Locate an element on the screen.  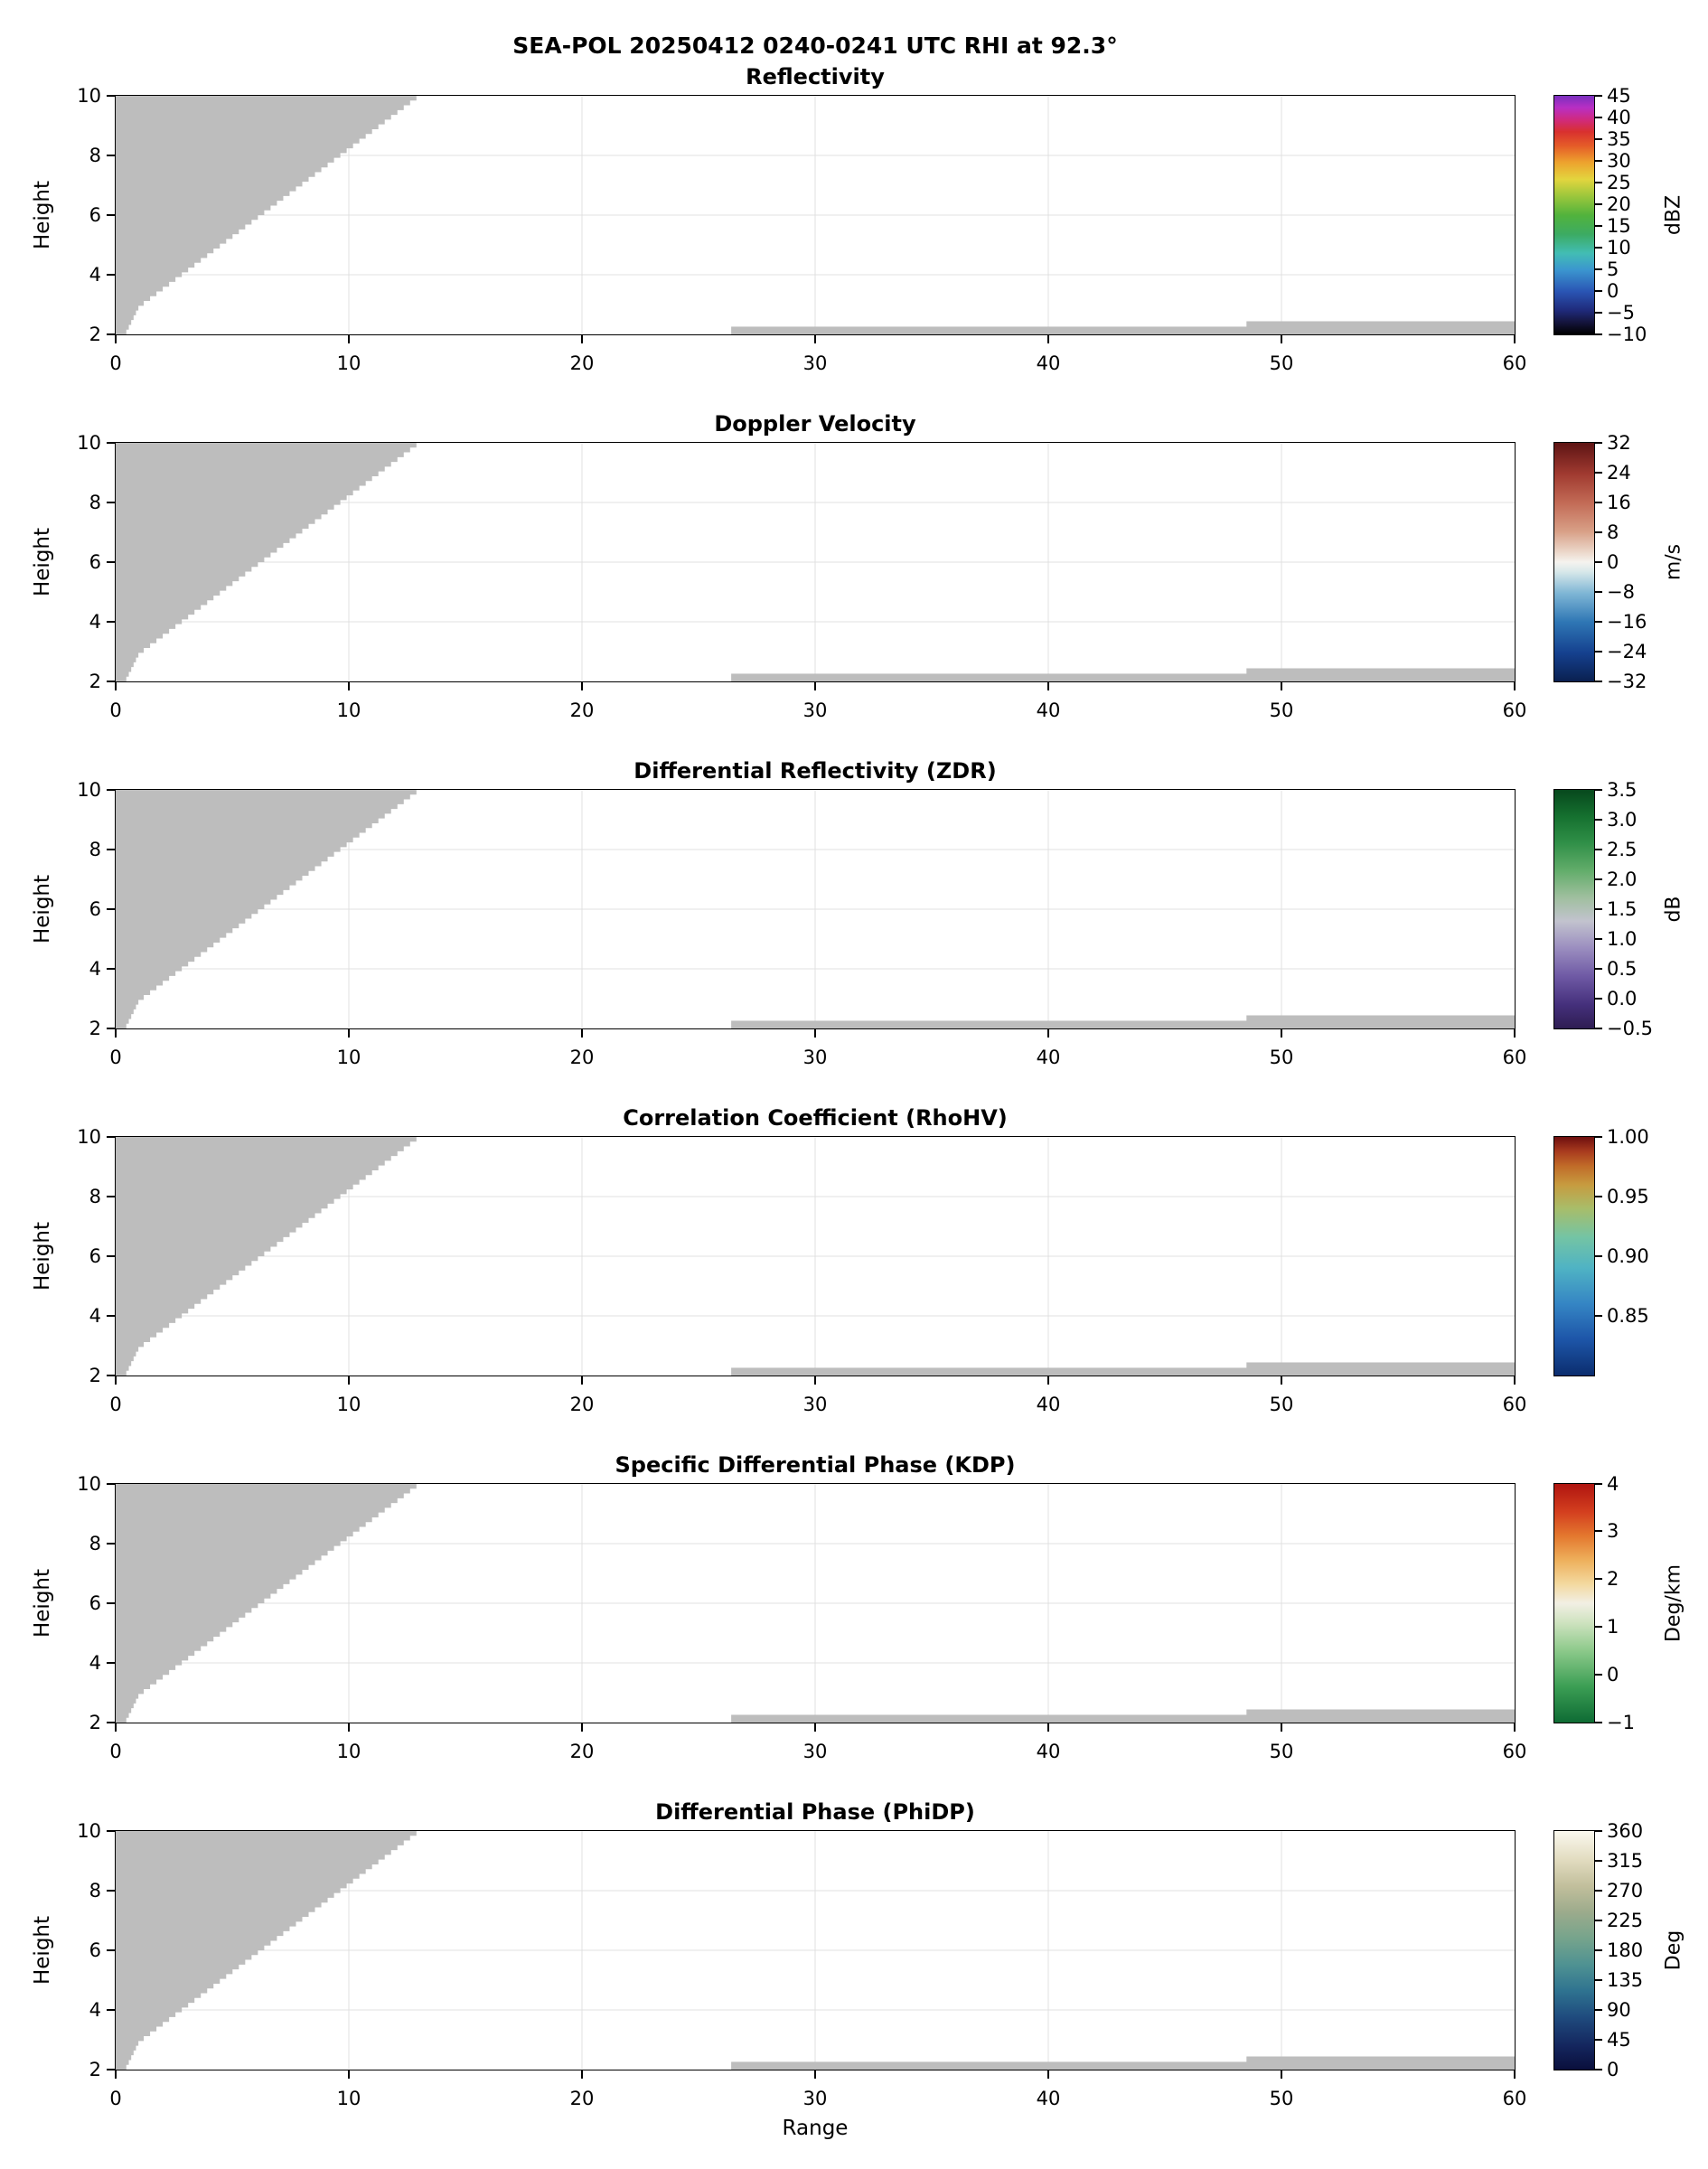
colorbar-tick-label: 0.90 is located at coordinates (1628, 1256).